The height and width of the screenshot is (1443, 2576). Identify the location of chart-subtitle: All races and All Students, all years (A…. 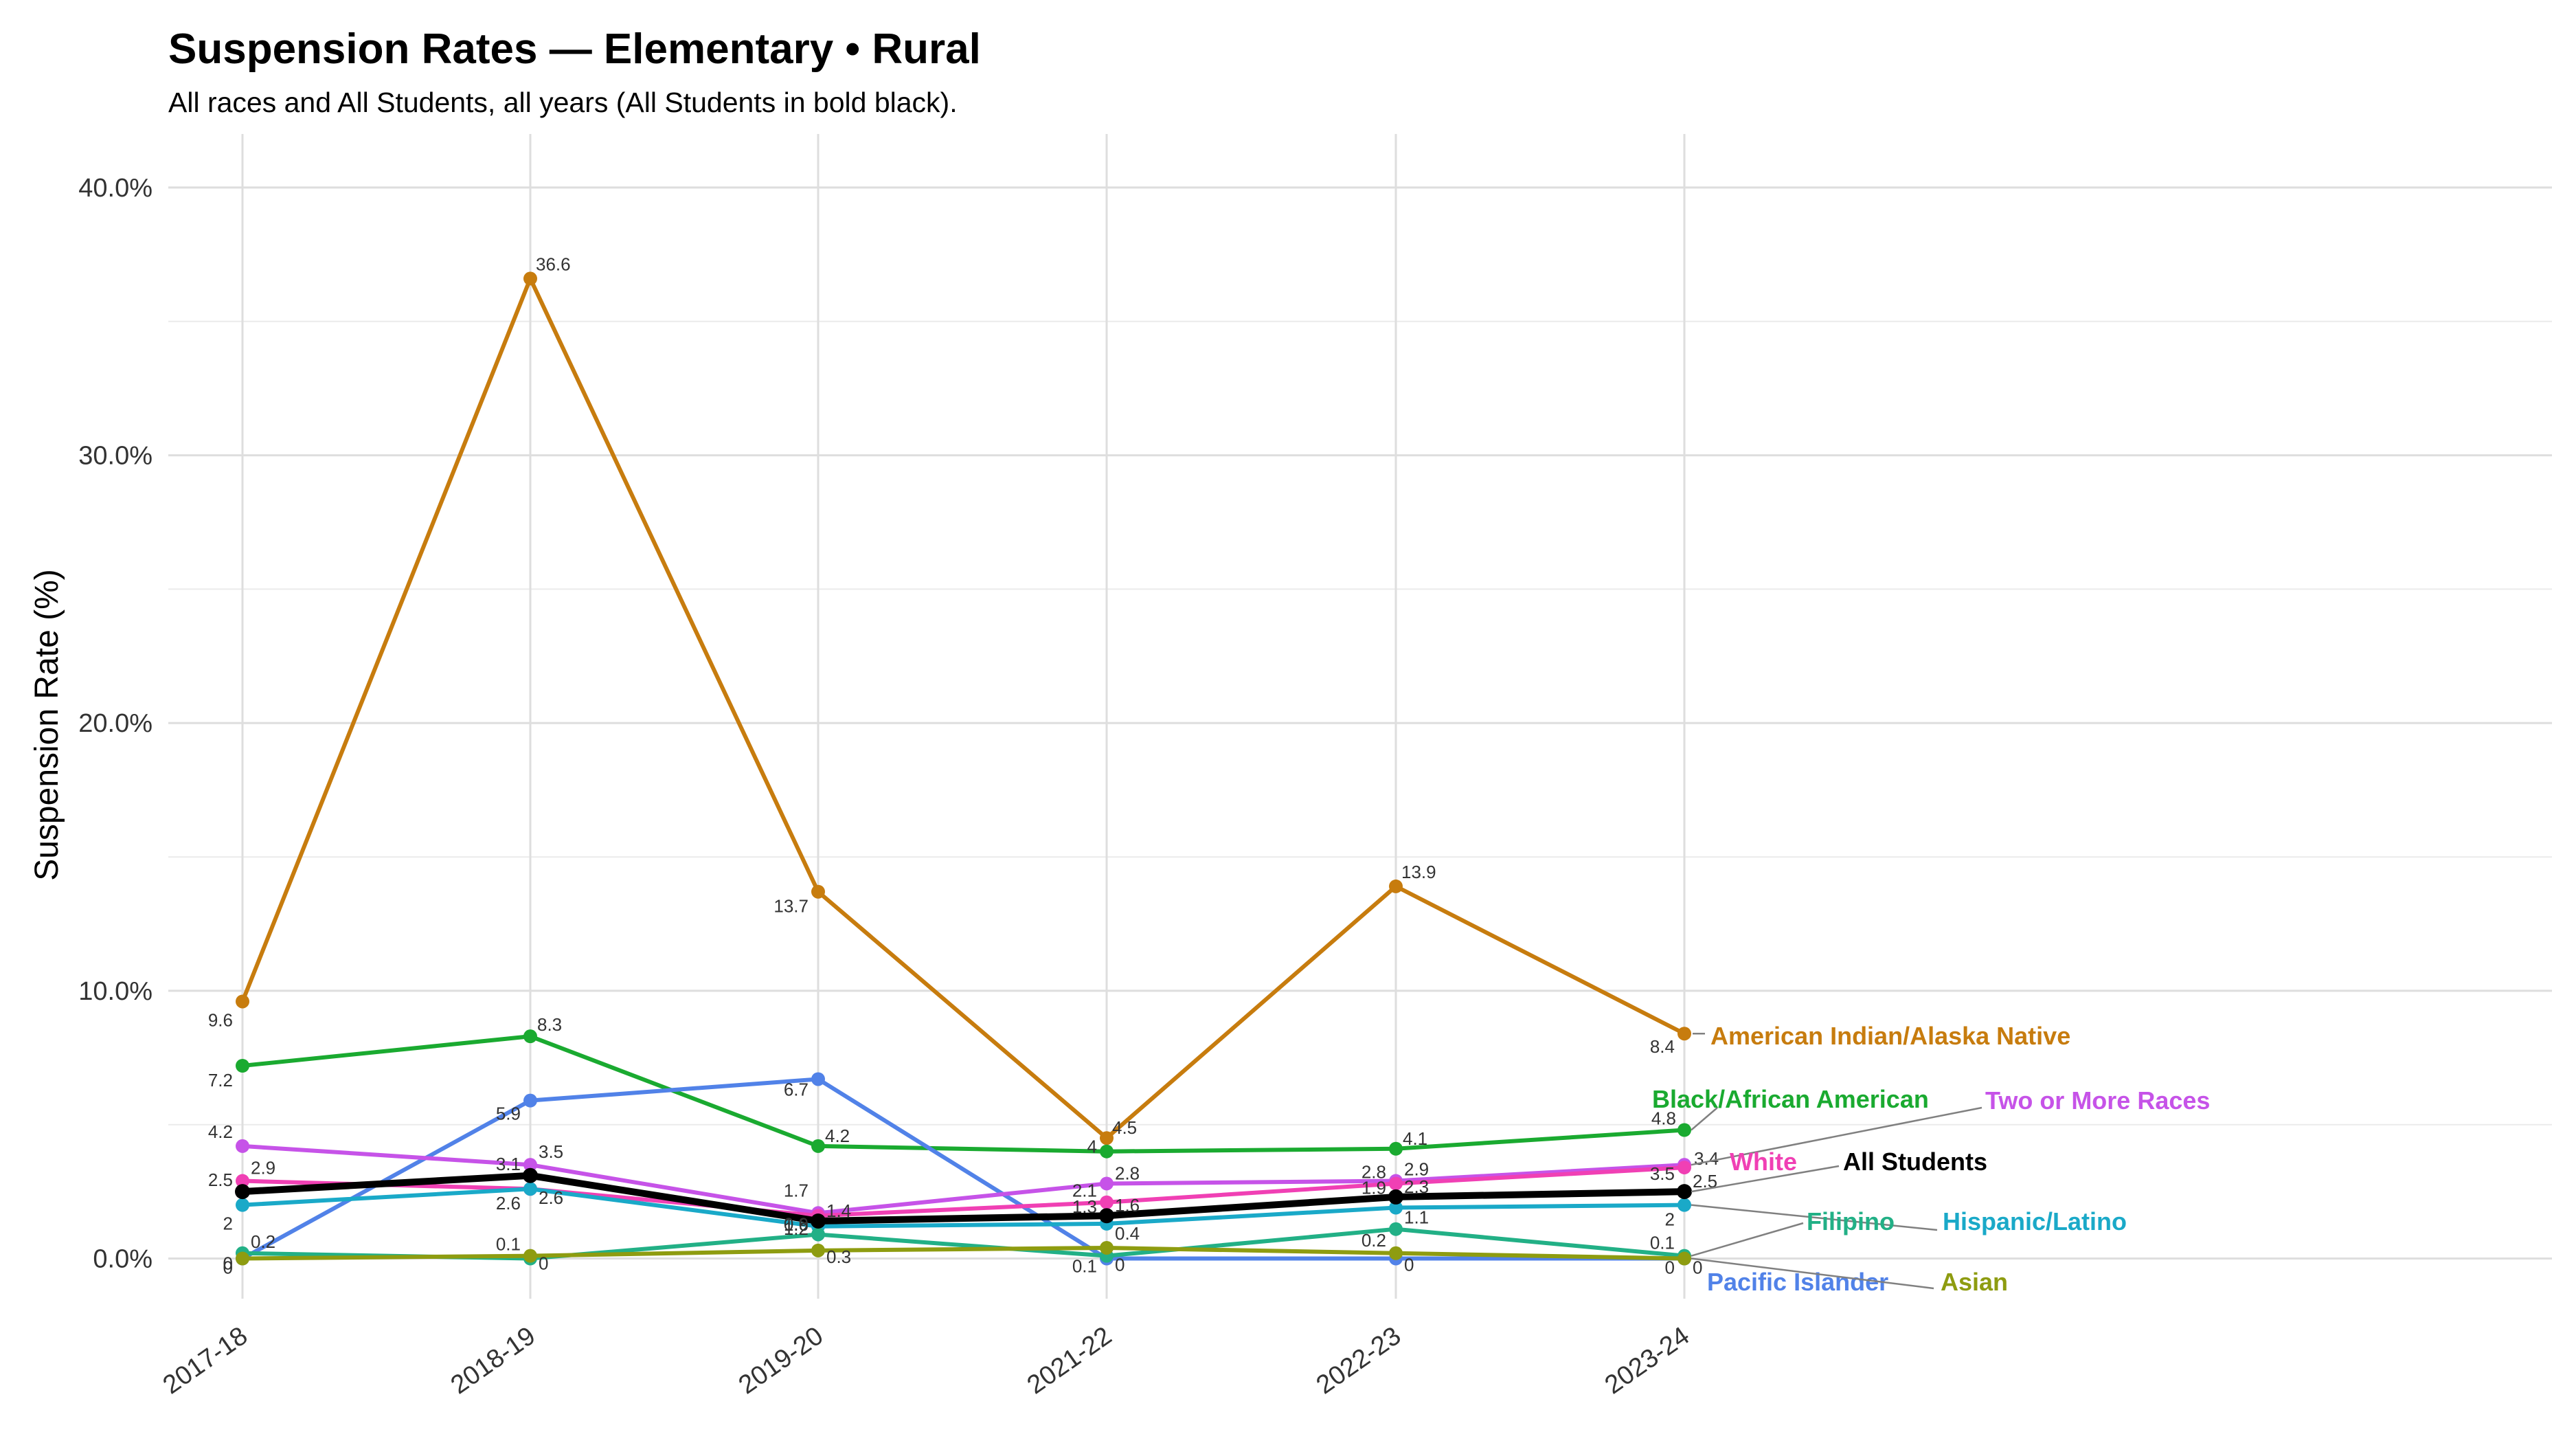
(563, 103).